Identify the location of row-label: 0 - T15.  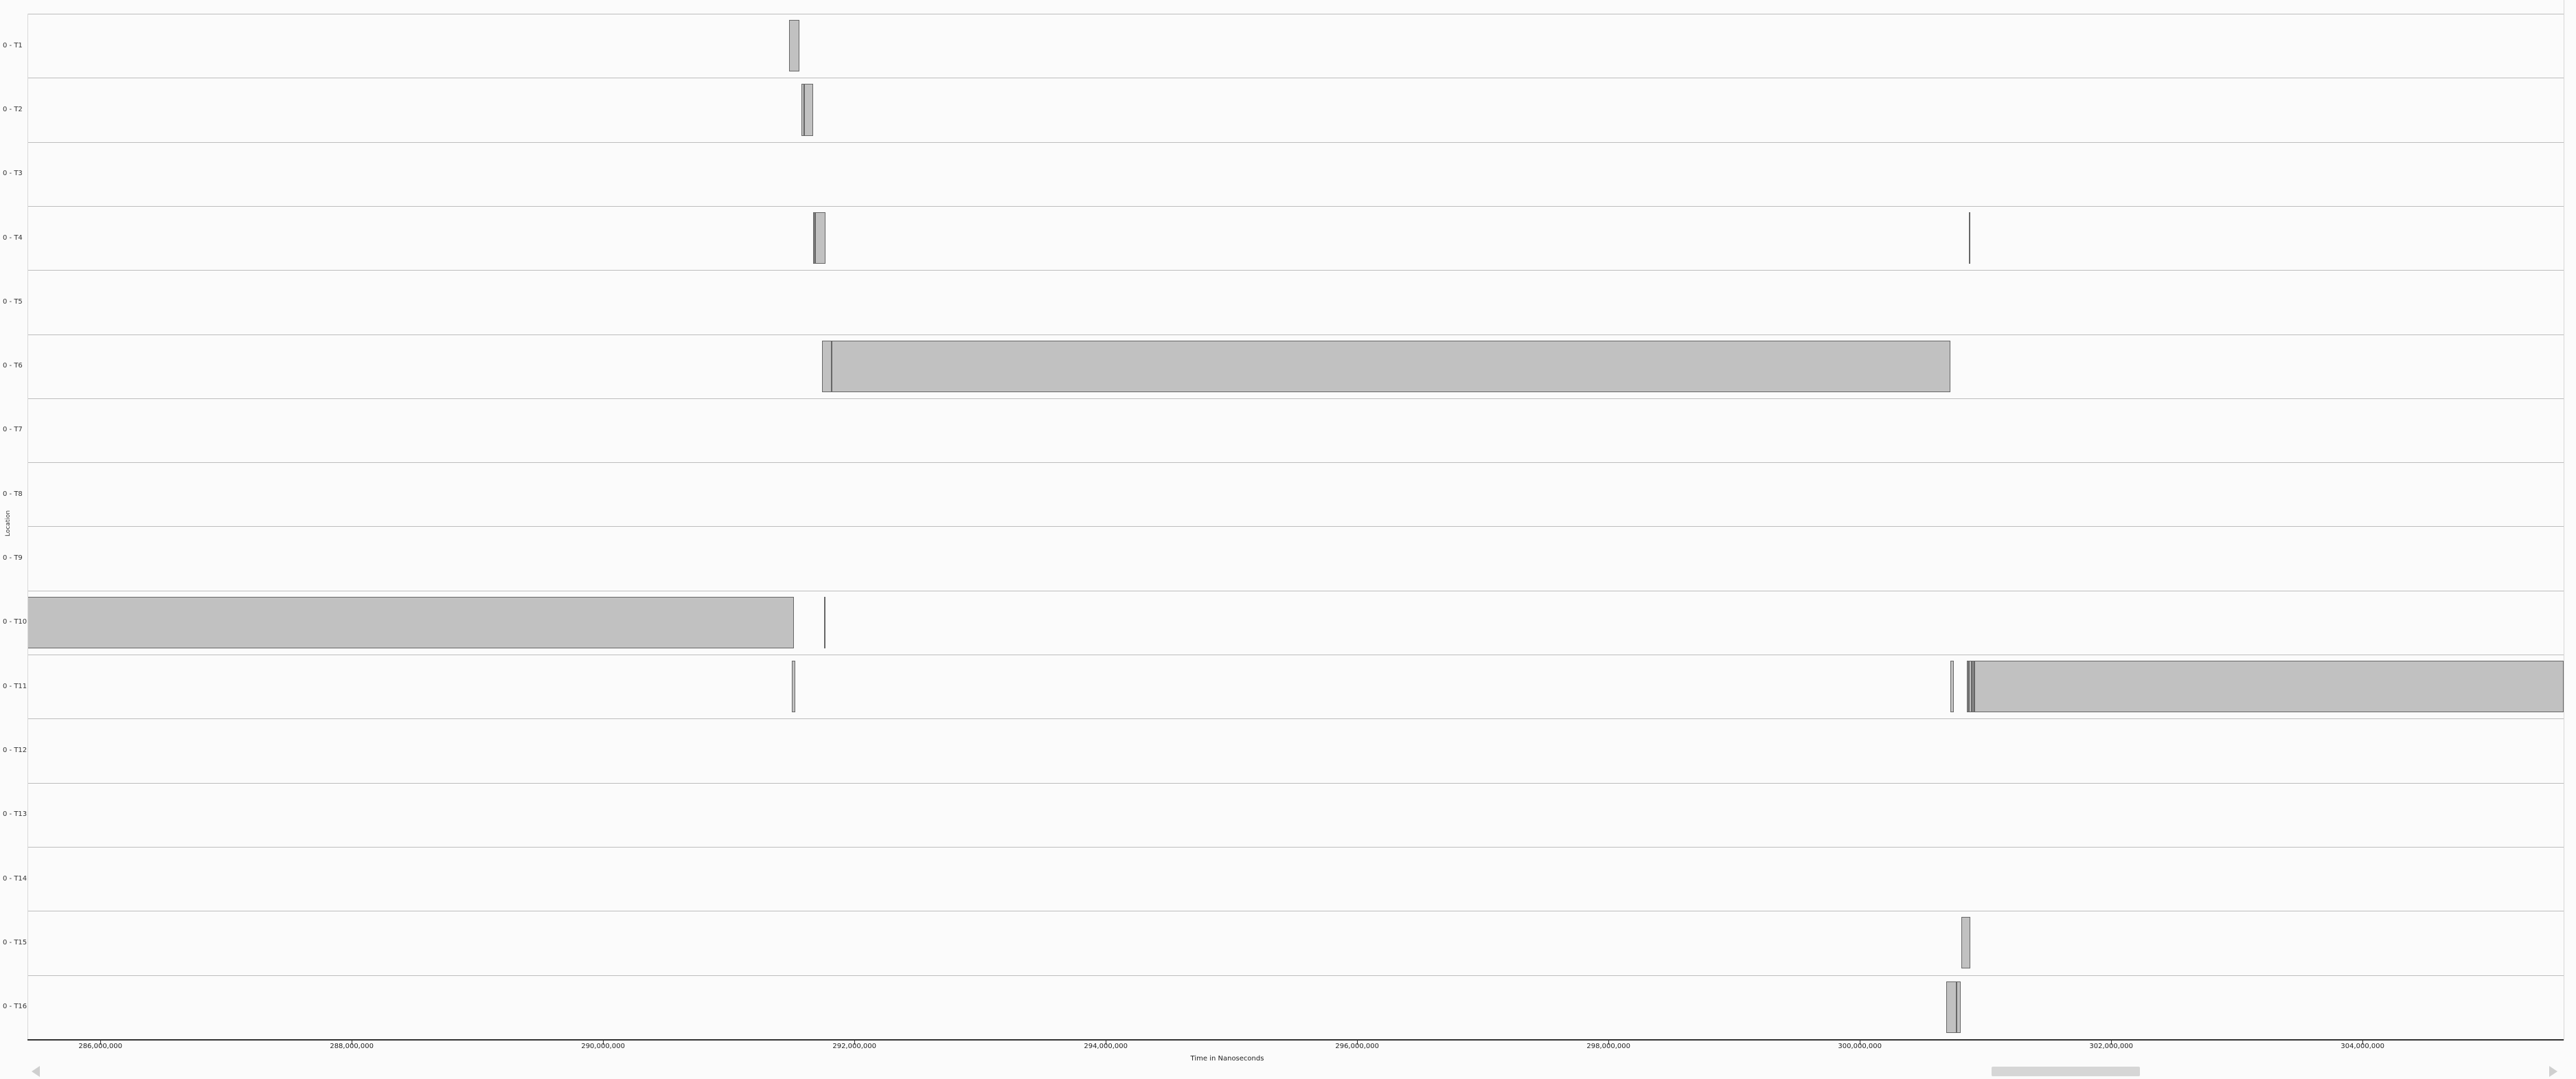
(15, 942).